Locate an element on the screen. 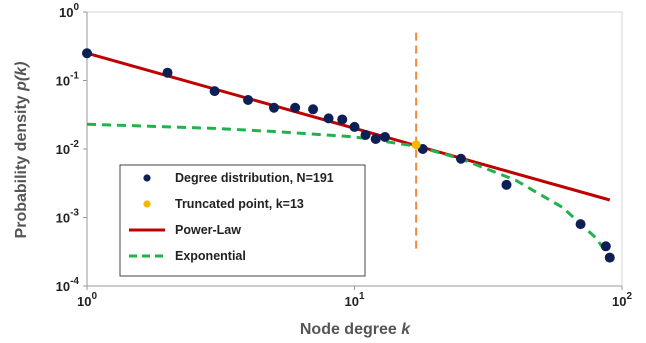 The width and height of the screenshot is (646, 343). legend-label-power-law: Power-Law is located at coordinates (208, 230).